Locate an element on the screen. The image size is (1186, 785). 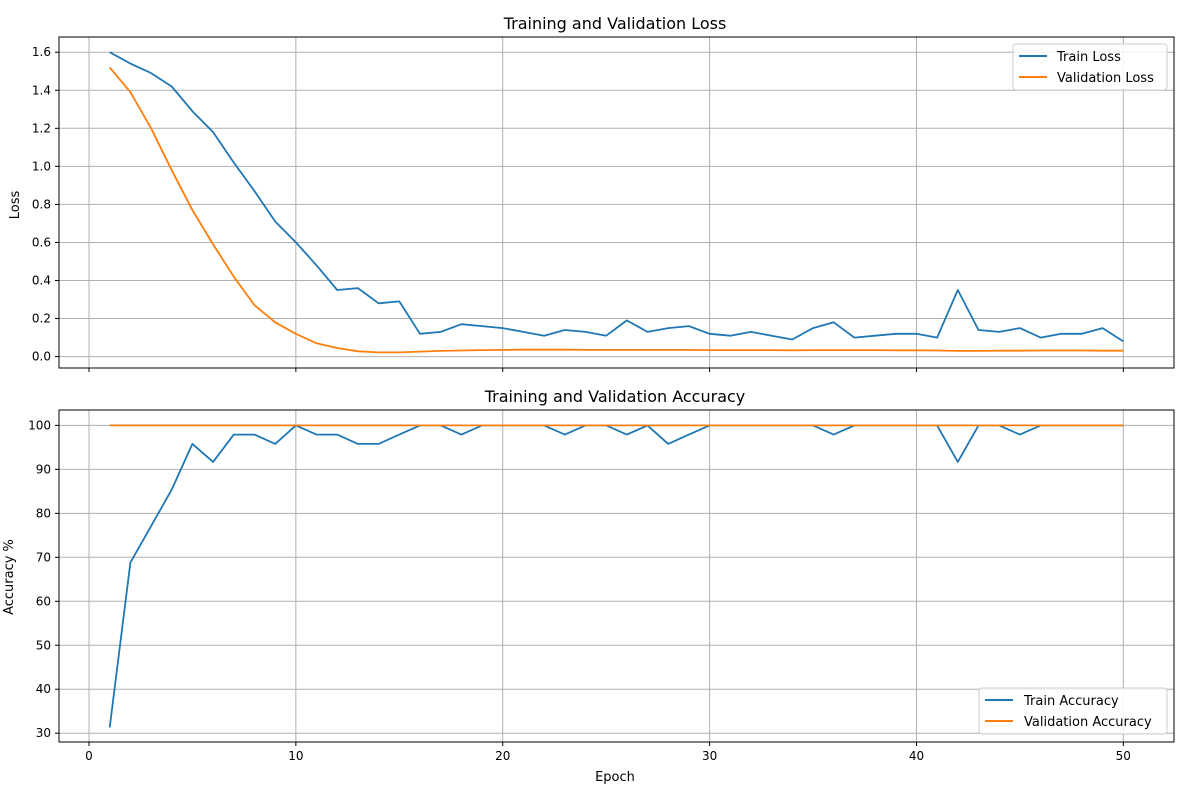
y-tick-label: 0.4 is located at coordinates (41, 280).